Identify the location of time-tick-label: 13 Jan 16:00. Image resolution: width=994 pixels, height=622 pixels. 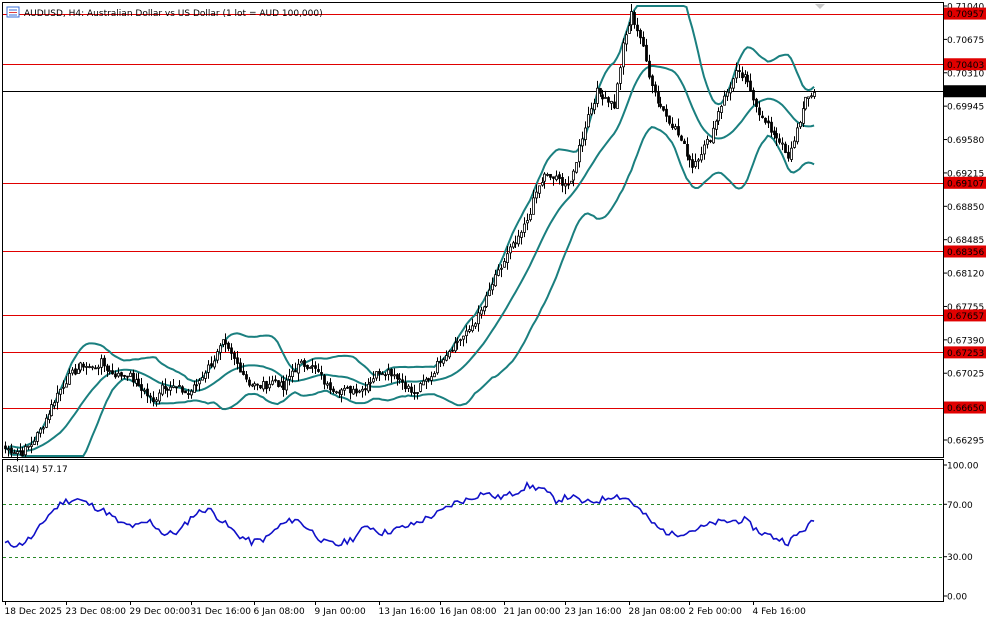
(407, 612).